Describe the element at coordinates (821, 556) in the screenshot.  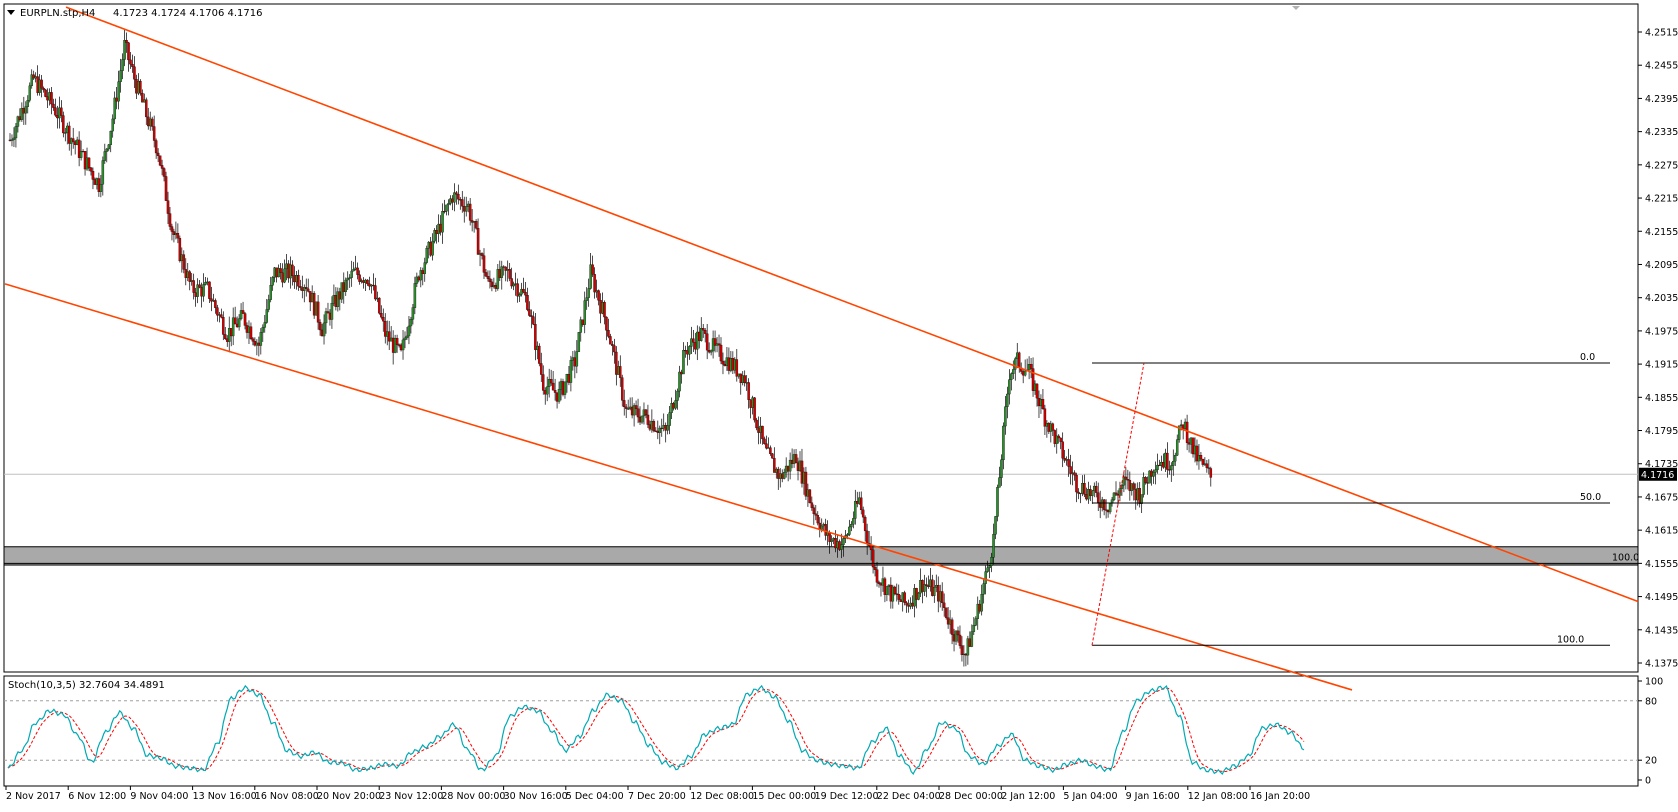
I see `support-zone` at that location.